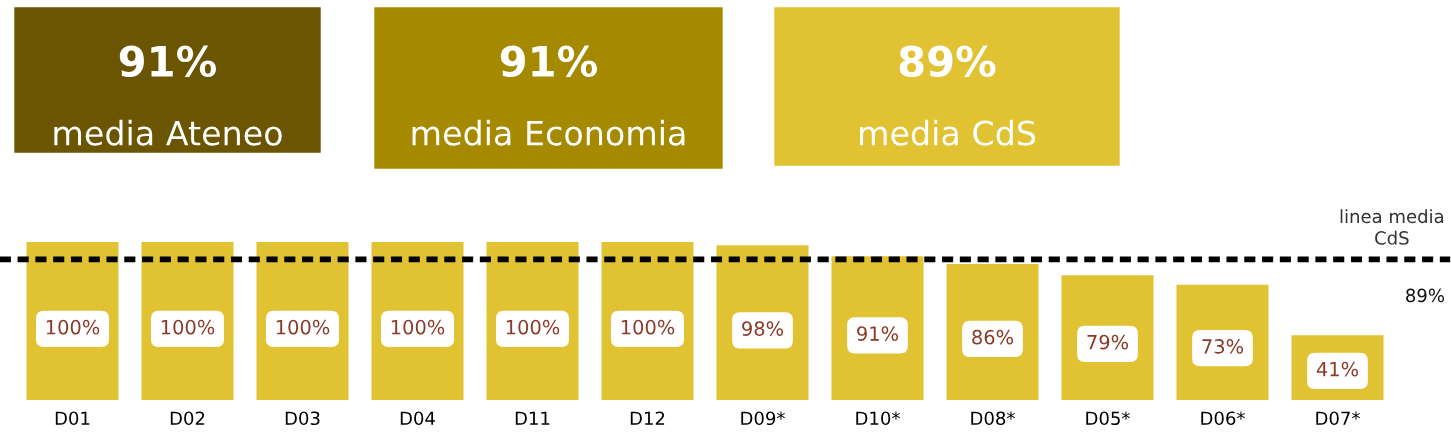 The height and width of the screenshot is (441, 1451). Describe the element at coordinates (993, 418) in the screenshot. I see `x-tick-label: D08*` at that location.